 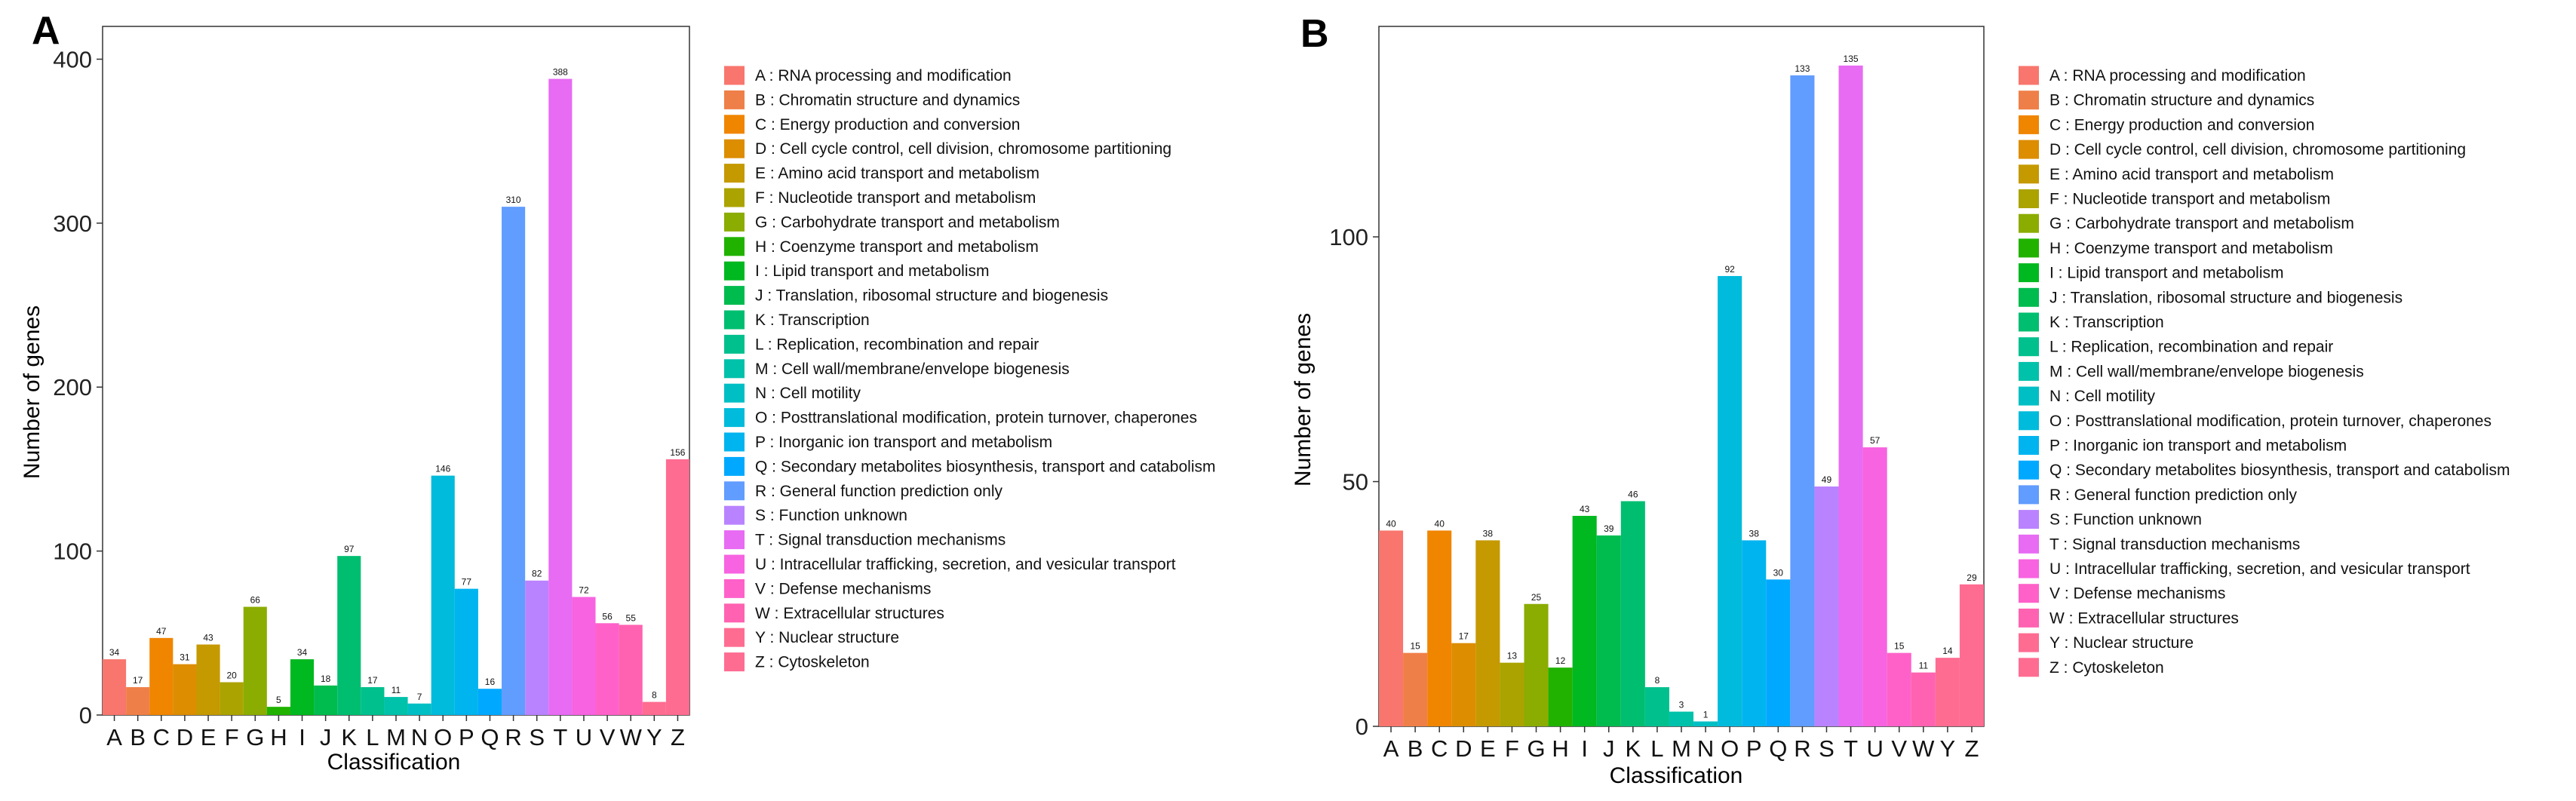 I want to click on panel-b-legend-label-e: E : Amino acid transport and metabolism, so click(x=2191, y=174).